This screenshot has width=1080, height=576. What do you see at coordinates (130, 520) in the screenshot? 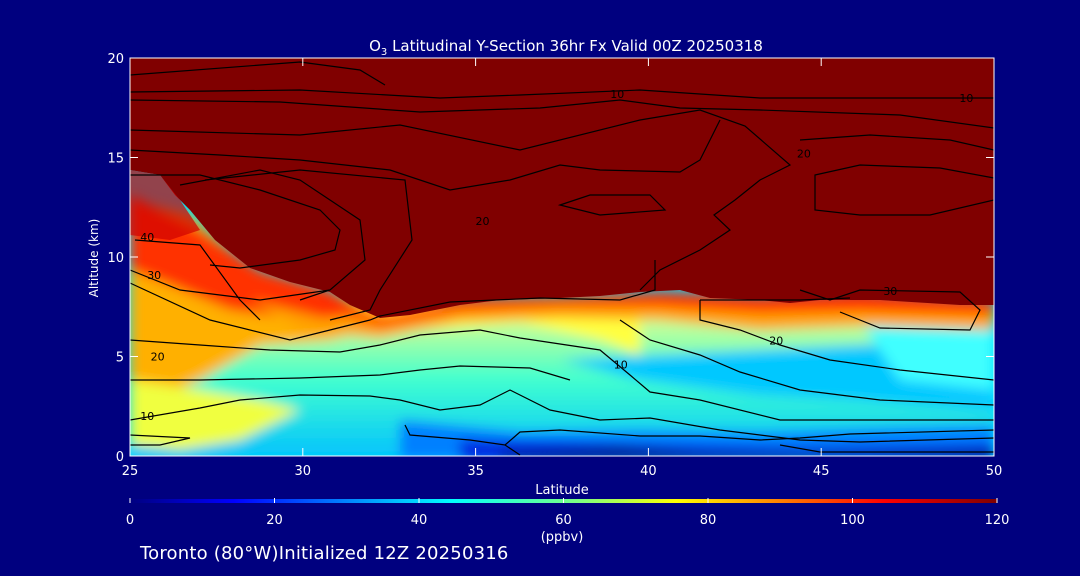
I see `colorbar-tick-label: 0` at bounding box center [130, 520].